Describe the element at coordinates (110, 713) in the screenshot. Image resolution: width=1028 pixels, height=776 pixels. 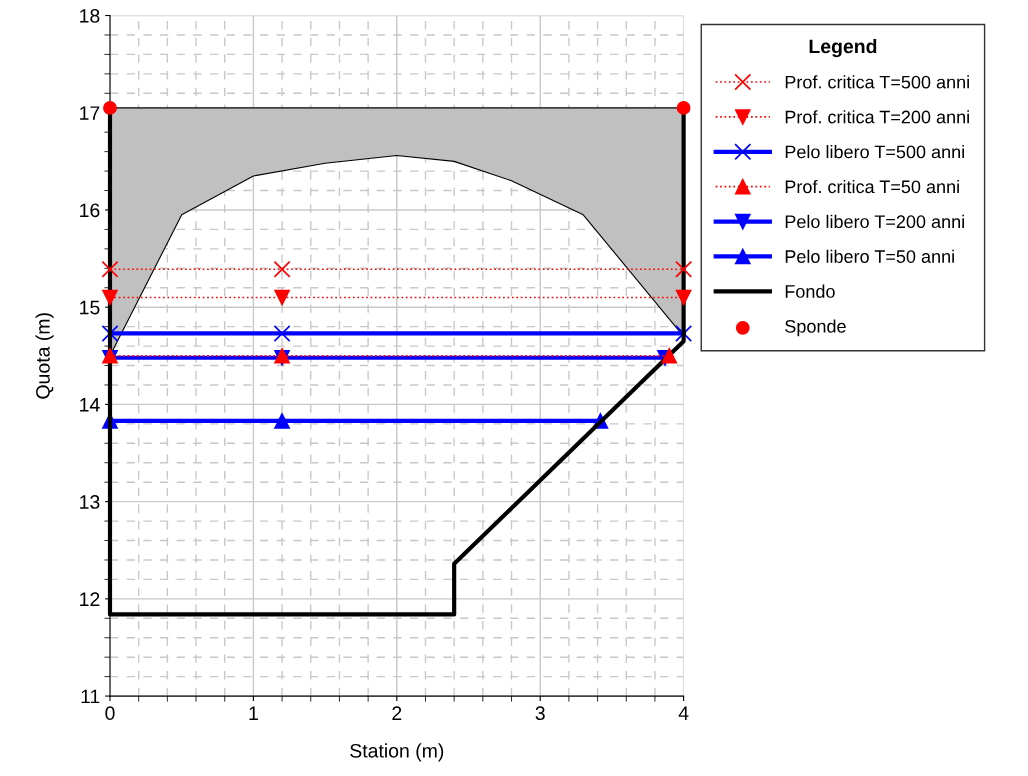
I see `x-tick-label: 0` at that location.